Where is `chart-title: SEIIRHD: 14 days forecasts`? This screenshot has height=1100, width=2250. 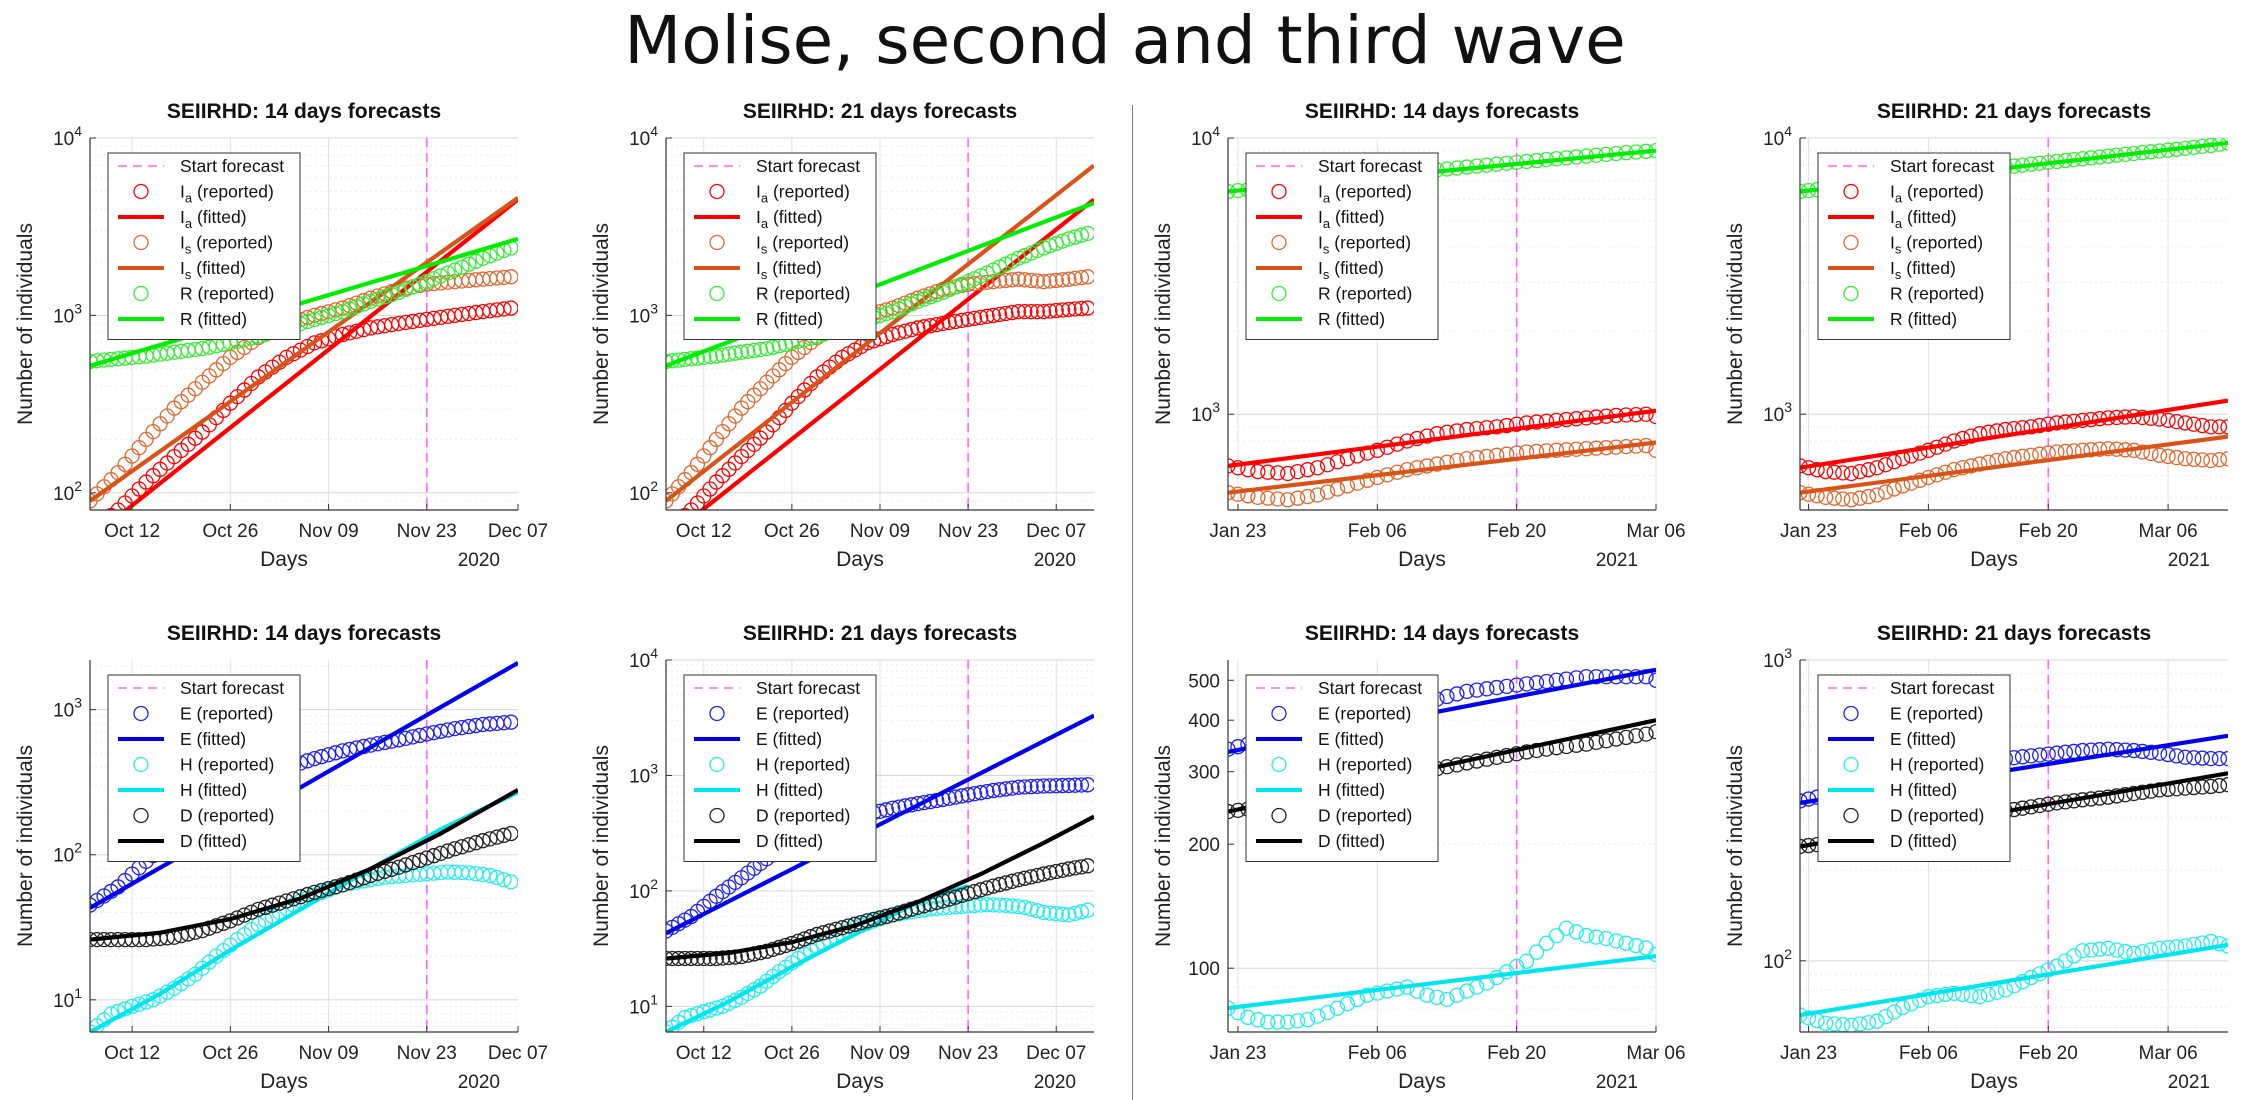 chart-title: SEIIRHD: 14 days forecasts is located at coordinates (1442, 633).